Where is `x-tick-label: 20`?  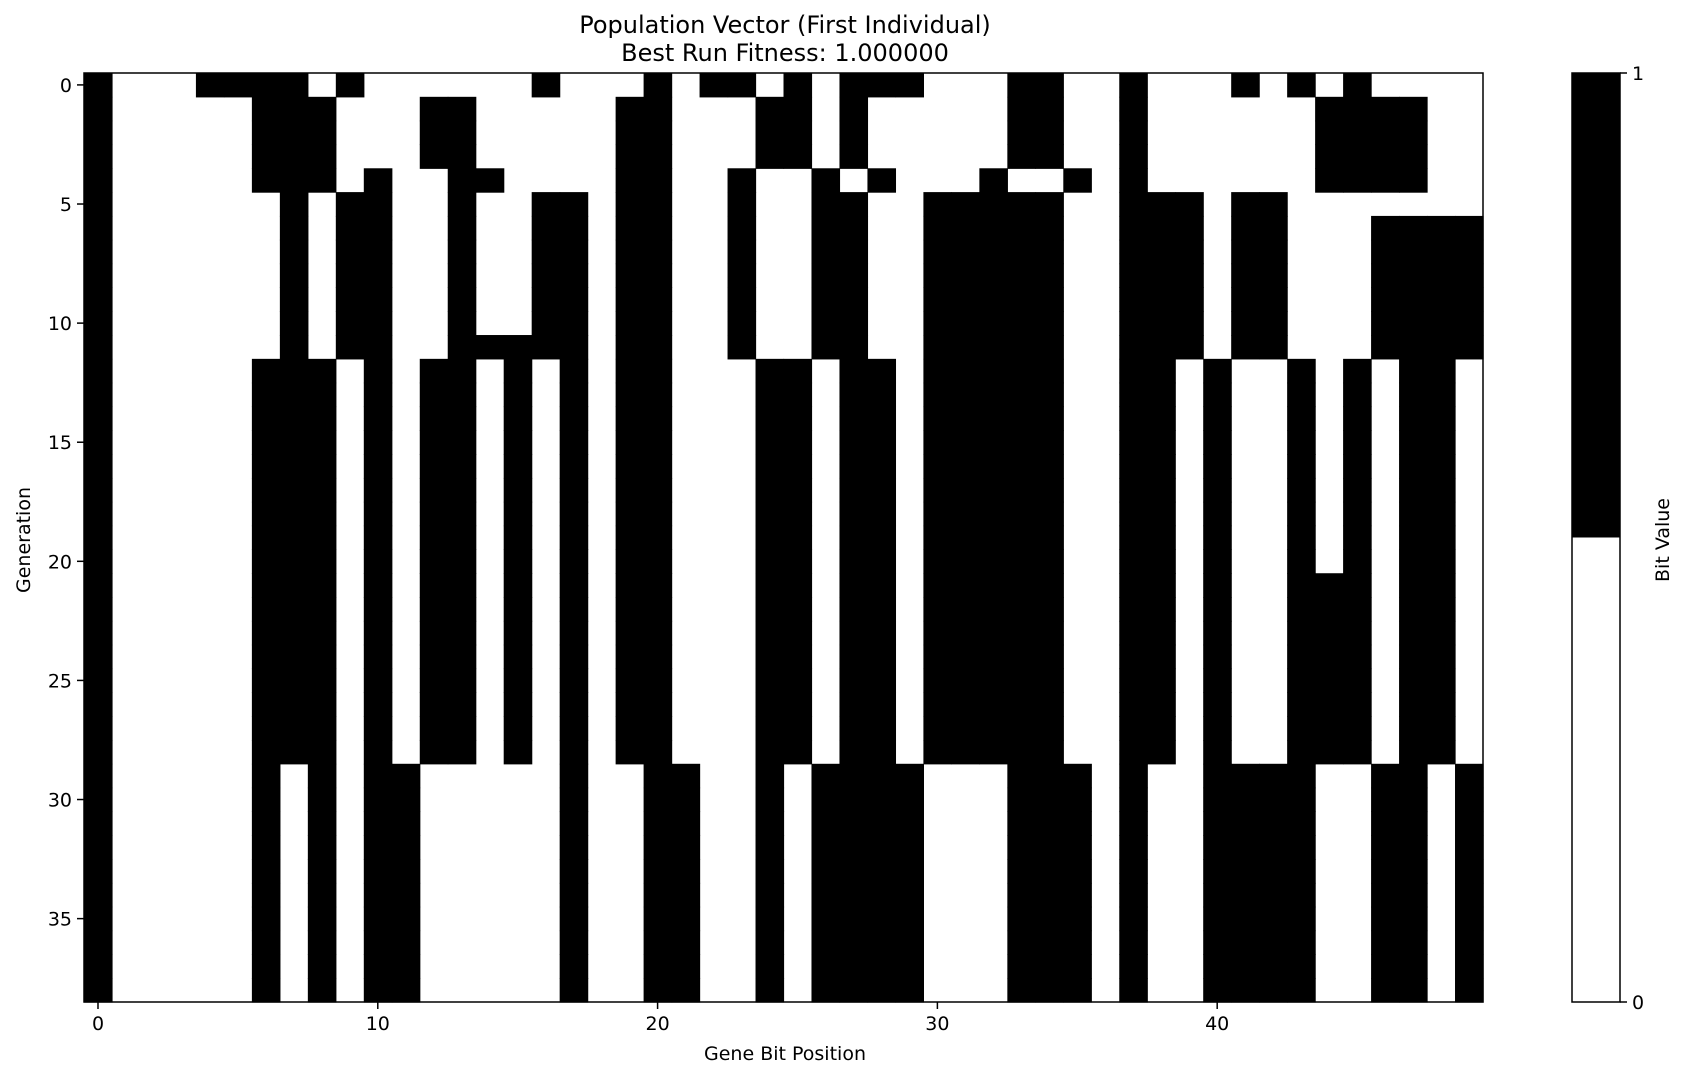 x-tick-label: 20 is located at coordinates (657, 1024).